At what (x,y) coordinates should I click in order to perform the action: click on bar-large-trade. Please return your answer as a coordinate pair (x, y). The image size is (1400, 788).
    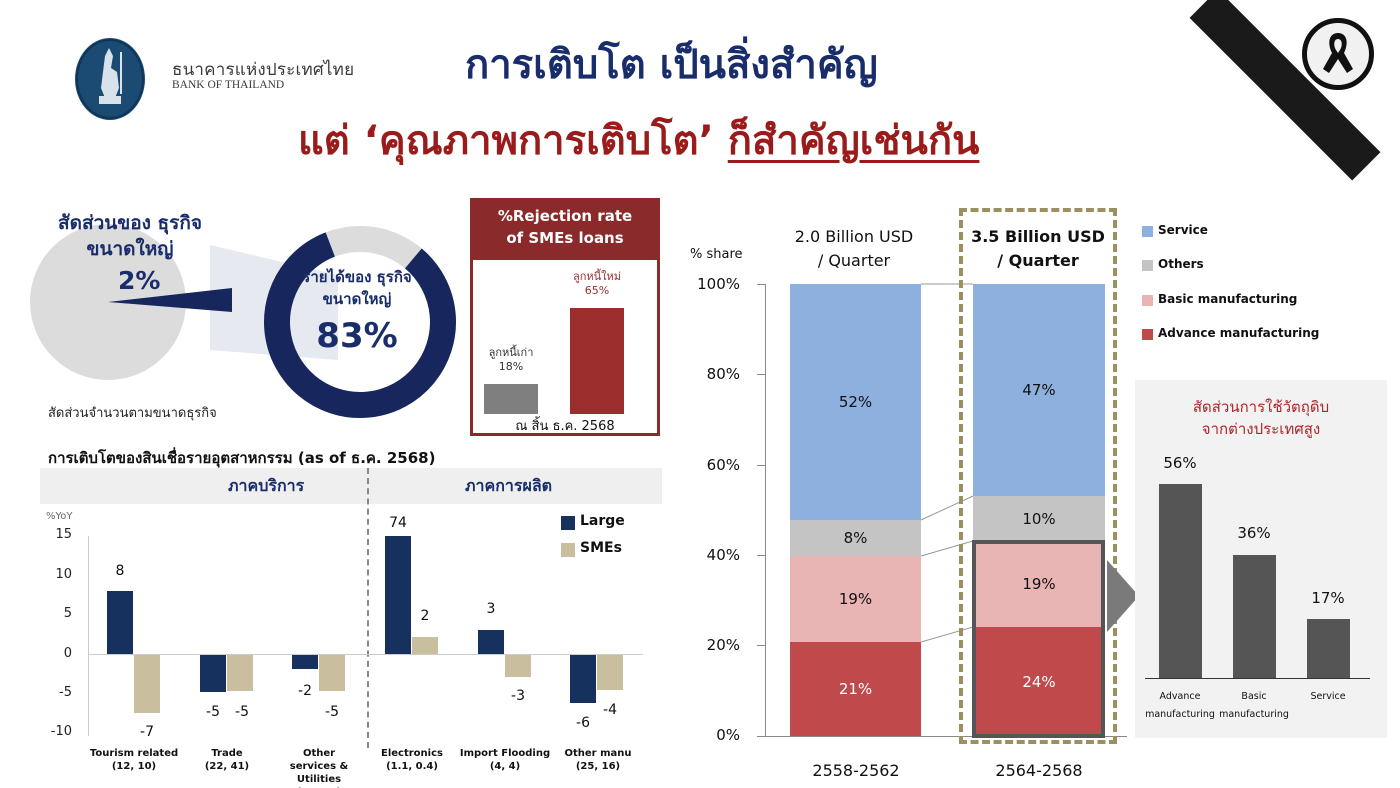
    Looking at the image, I should click on (213, 673).